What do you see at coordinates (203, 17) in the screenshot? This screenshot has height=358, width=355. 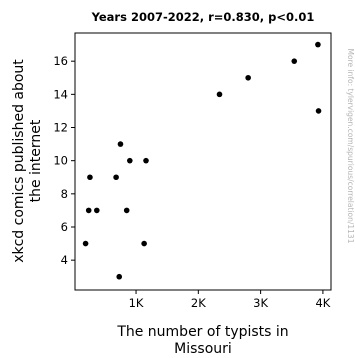 I see `chart-title: Years 2007-2022, r=0.830, p<0.01` at bounding box center [203, 17].